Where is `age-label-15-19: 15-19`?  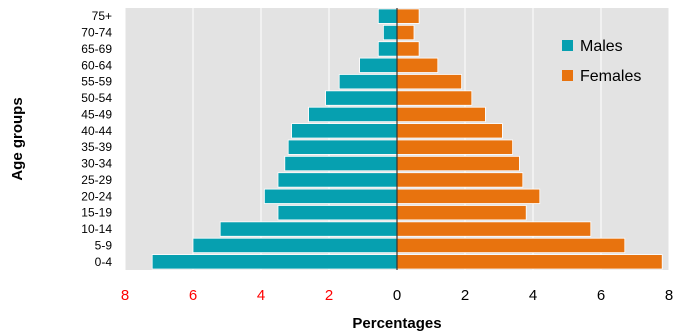 age-label-15-19: 15-19 is located at coordinates (96, 213).